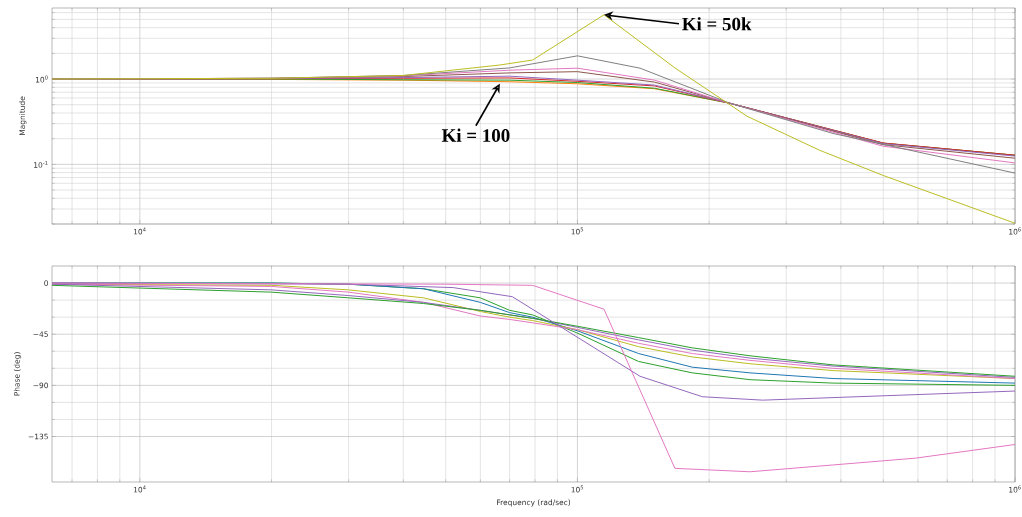 This screenshot has width=1022, height=517. What do you see at coordinates (475, 135) in the screenshot?
I see `annotation: Ki = 100` at bounding box center [475, 135].